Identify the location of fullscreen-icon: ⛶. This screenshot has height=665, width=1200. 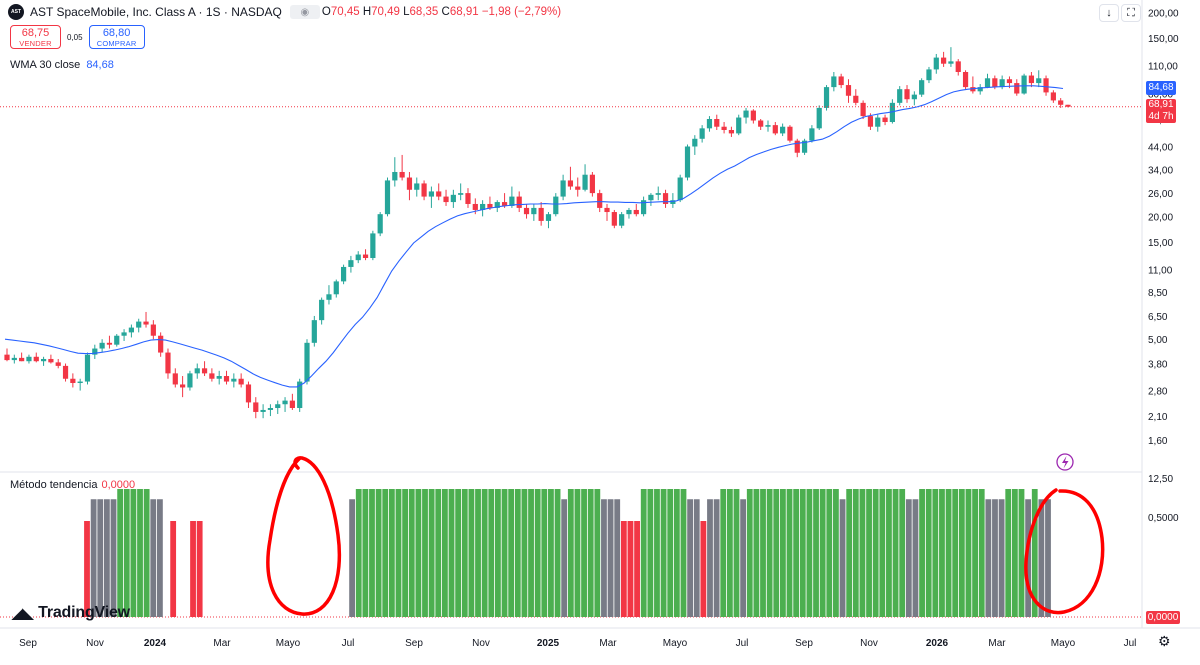
(1131, 13).